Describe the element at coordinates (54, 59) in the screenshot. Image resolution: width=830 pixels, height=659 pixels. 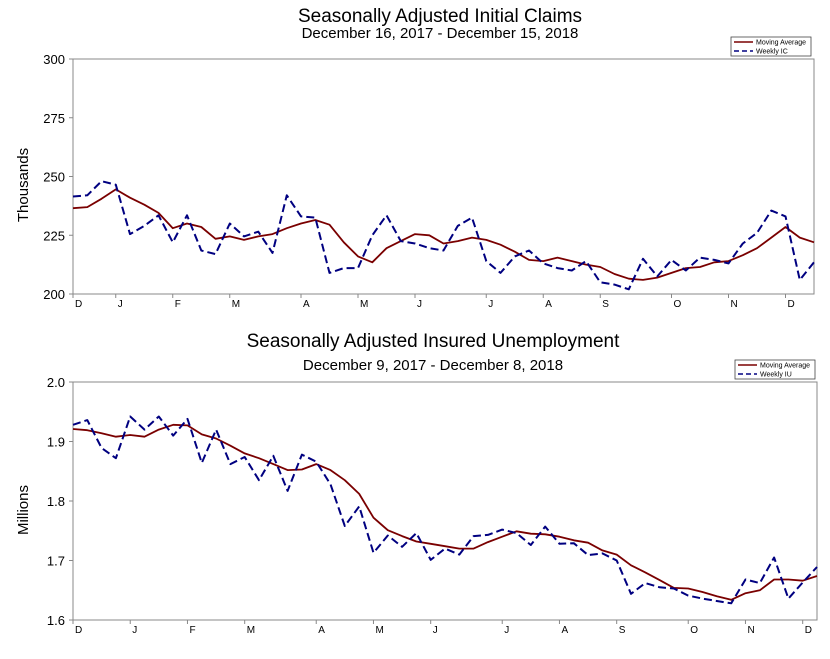
I see `chart1-ytick-label: 300` at that location.